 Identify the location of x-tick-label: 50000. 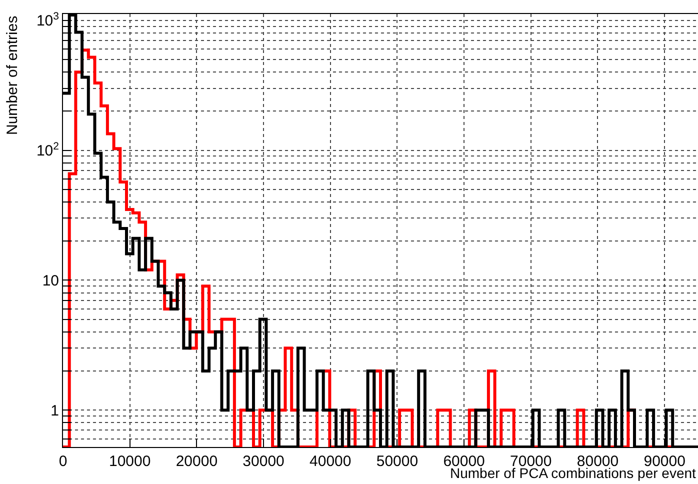
(397, 461).